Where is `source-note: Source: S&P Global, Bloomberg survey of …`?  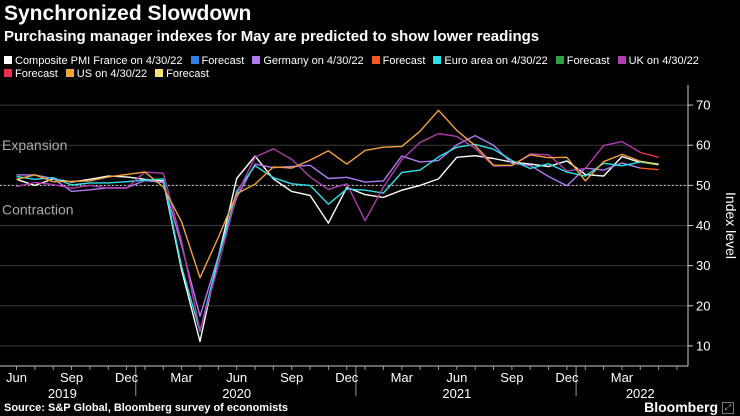
source-note: Source: S&P Global, Bloomberg survey of … is located at coordinates (146, 408).